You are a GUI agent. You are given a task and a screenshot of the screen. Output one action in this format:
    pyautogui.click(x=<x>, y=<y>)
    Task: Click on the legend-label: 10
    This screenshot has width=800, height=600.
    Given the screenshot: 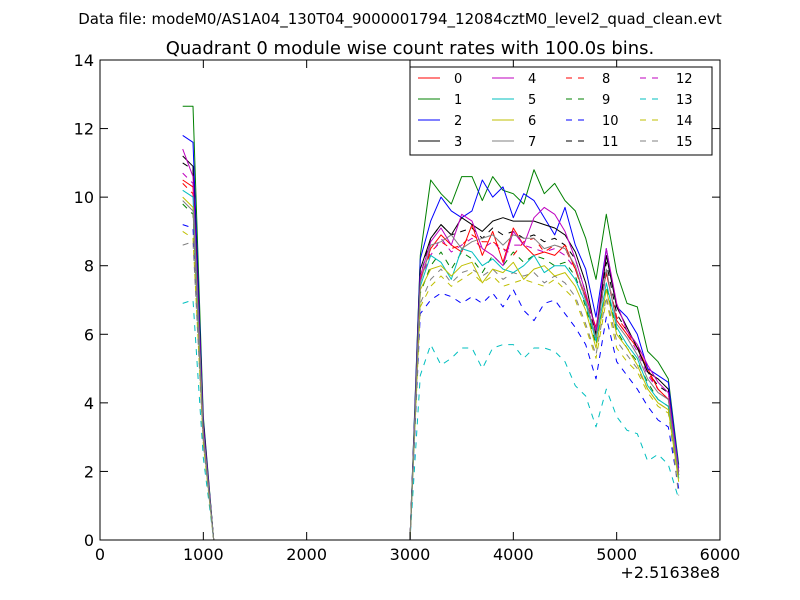 What is the action you would take?
    pyautogui.click(x=610, y=121)
    